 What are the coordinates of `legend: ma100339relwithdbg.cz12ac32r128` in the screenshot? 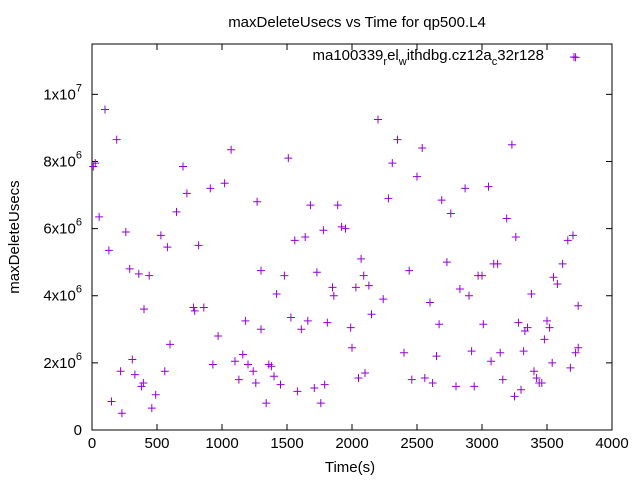 It's located at (445, 57).